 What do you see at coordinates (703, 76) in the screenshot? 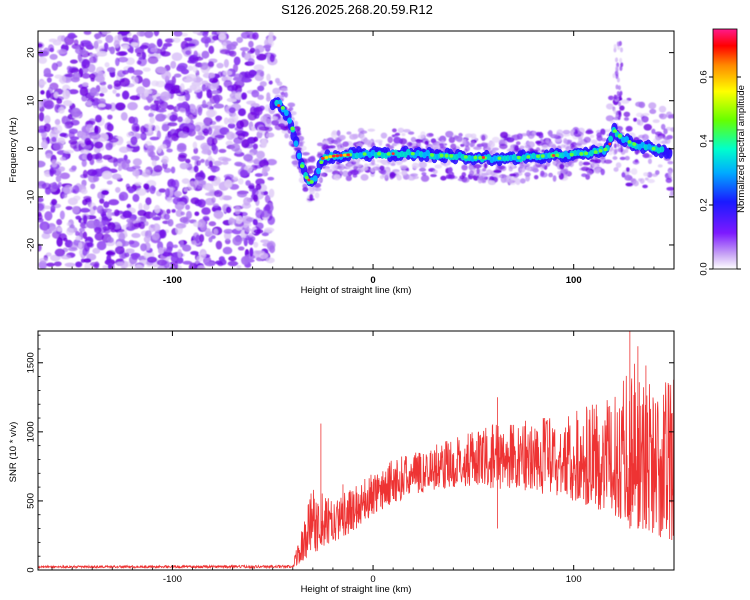
I see `colorbar-tick-label: 0.6` at bounding box center [703, 76].